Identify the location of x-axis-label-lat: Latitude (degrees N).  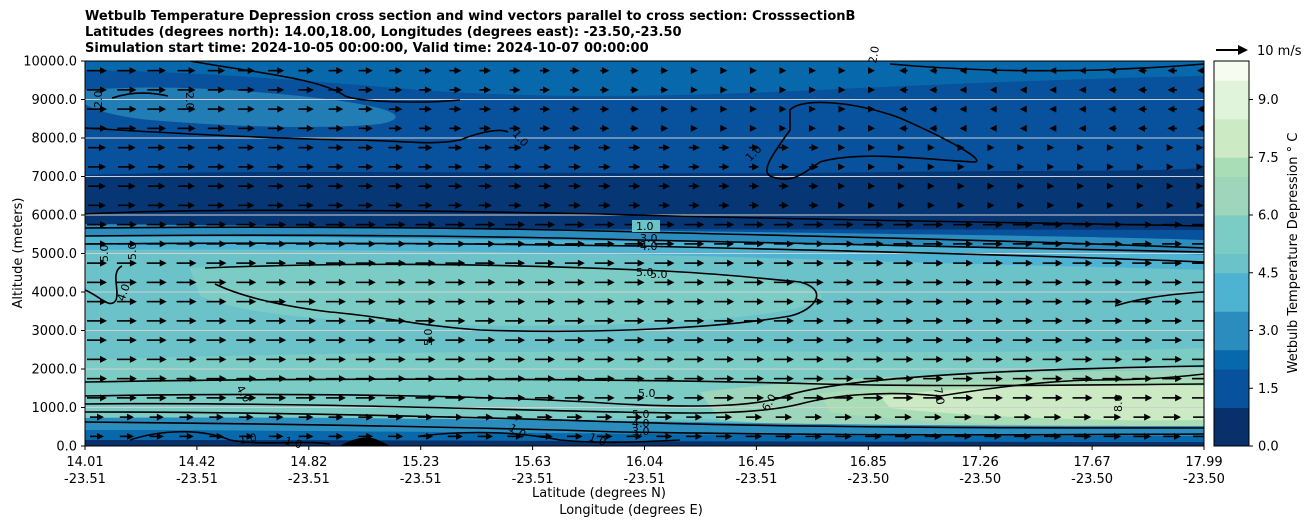
(599, 493).